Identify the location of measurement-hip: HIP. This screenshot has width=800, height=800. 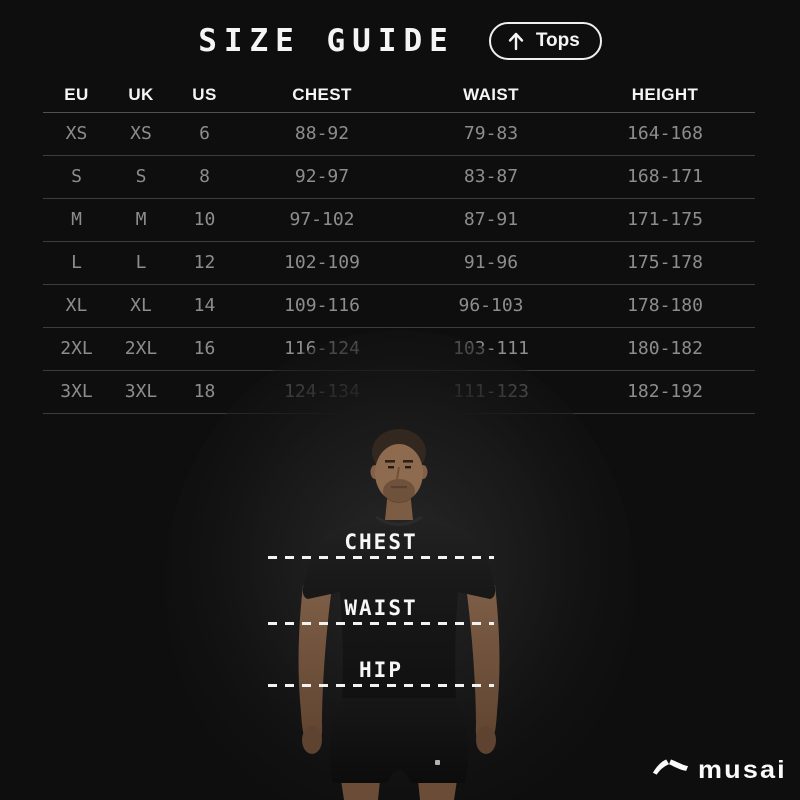
(381, 672).